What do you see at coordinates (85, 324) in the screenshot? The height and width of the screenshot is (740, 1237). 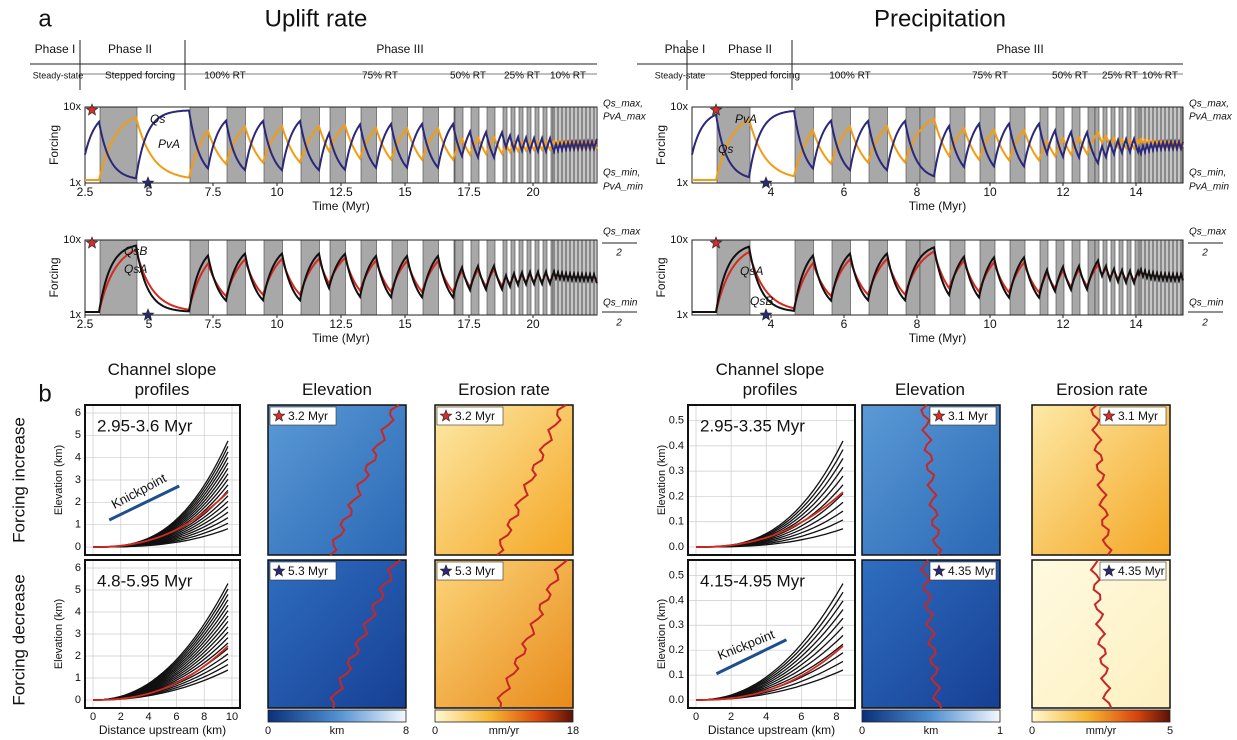 I see `x-tick-label: 2.5` at bounding box center [85, 324].